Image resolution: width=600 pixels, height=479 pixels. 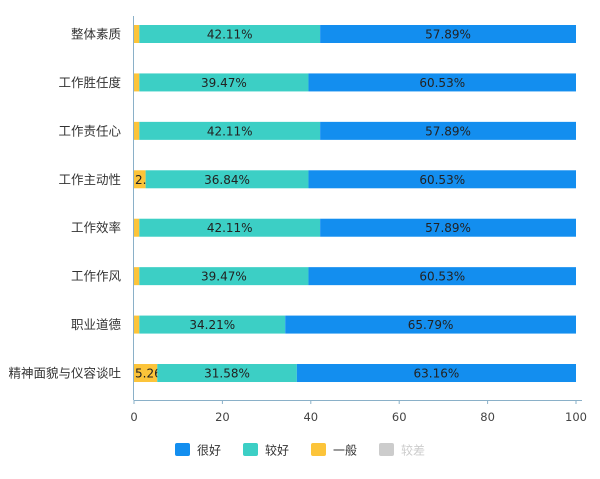 What do you see at coordinates (133, 417) in the screenshot?
I see `x-tick-label: 0` at bounding box center [133, 417].